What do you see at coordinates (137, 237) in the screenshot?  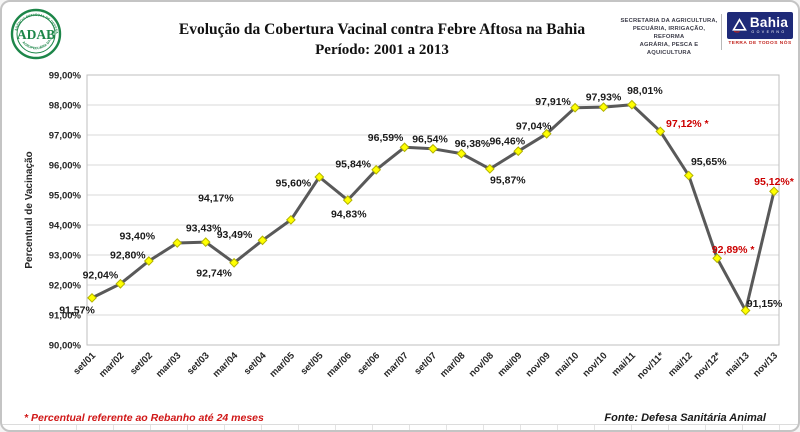 I see `data-label-mar/03: 93,40%` at bounding box center [137, 237].